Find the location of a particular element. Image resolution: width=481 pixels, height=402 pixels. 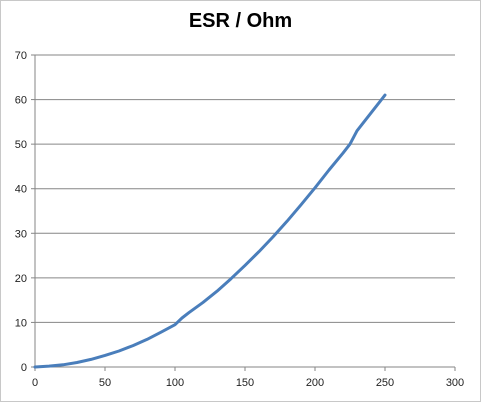

y-tick-label-0: 0 is located at coordinates (24, 368).